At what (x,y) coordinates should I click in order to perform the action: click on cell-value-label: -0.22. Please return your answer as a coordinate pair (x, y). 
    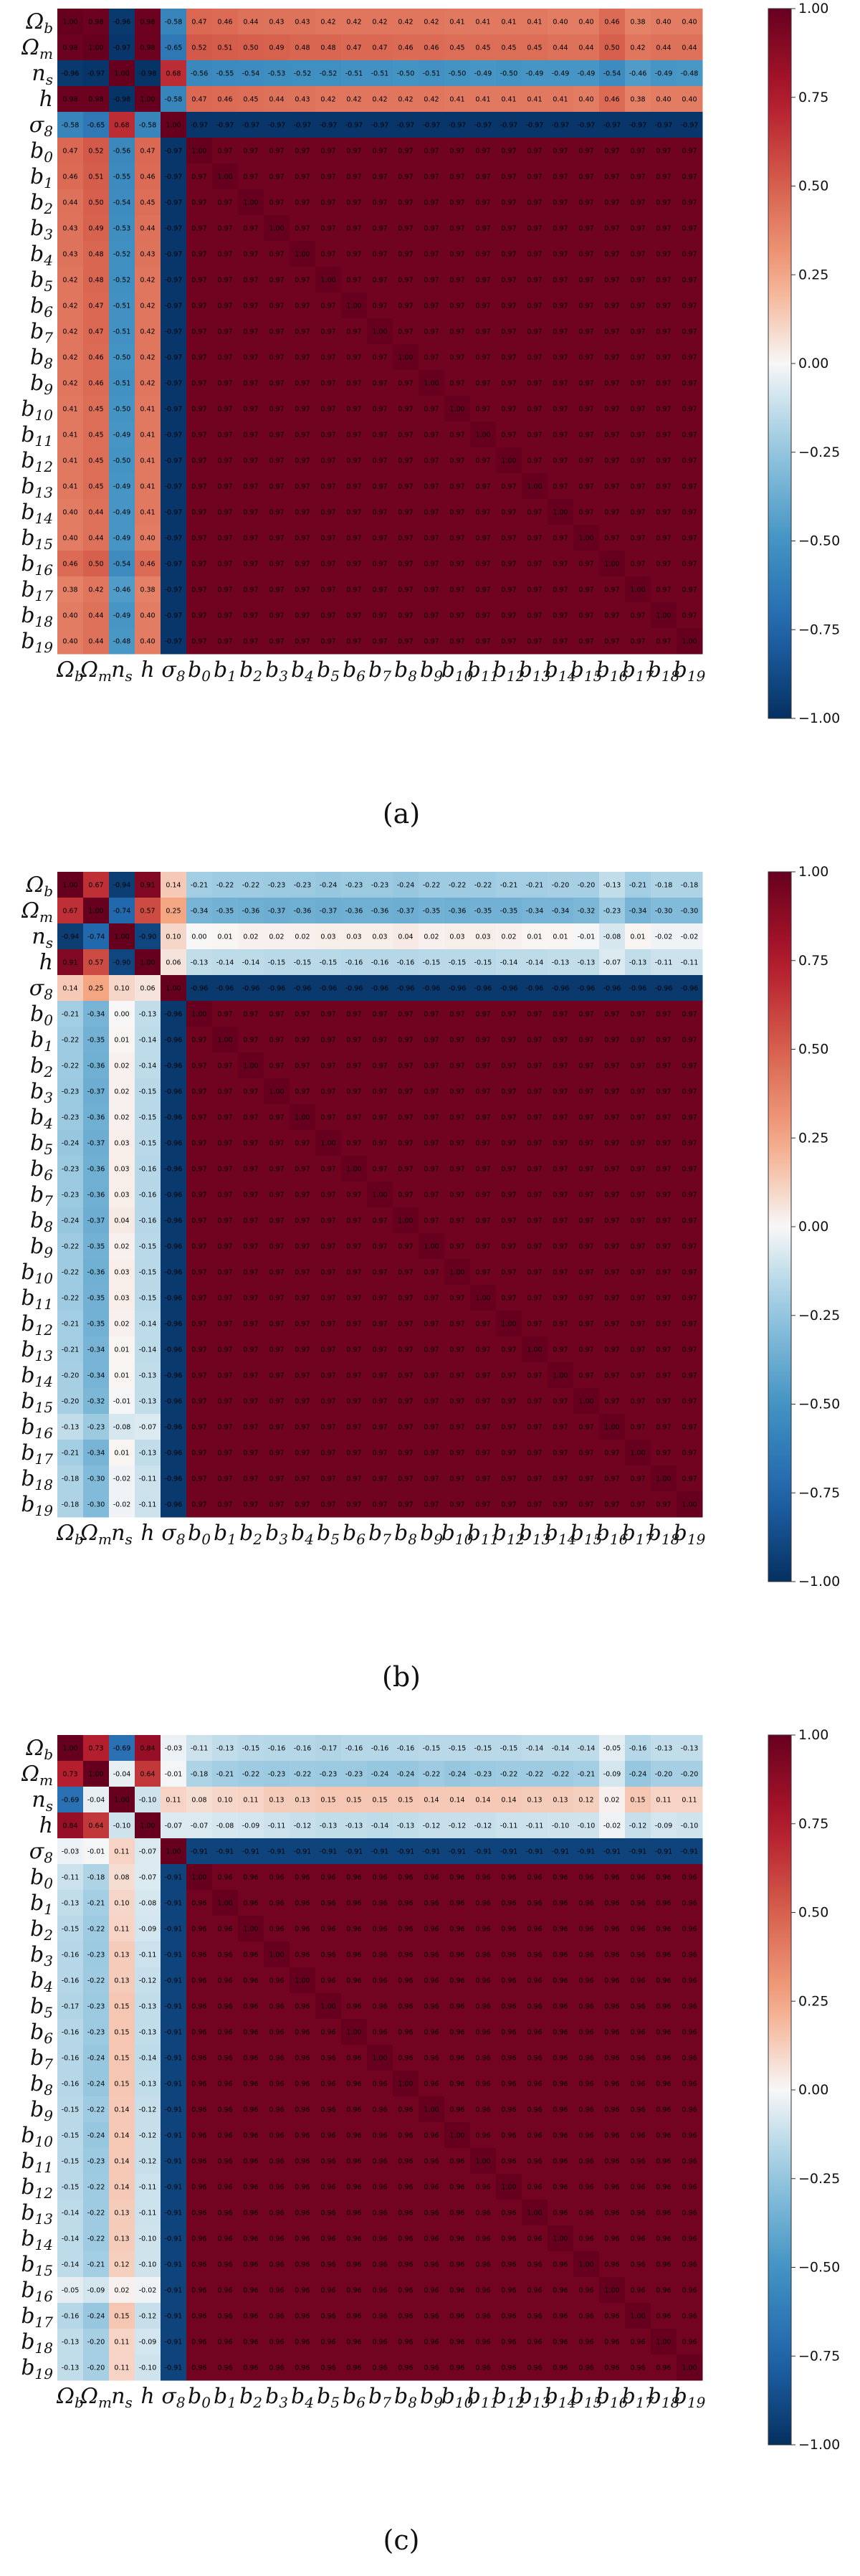
    Looking at the image, I should click on (251, 886).